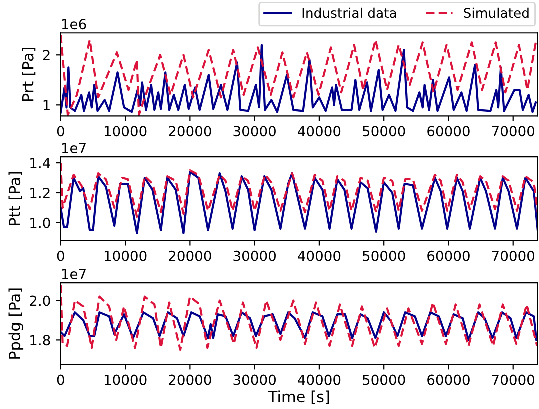 The image size is (539, 409). What do you see at coordinates (74, 24) in the screenshot?
I see `text: 1e6` at bounding box center [74, 24].